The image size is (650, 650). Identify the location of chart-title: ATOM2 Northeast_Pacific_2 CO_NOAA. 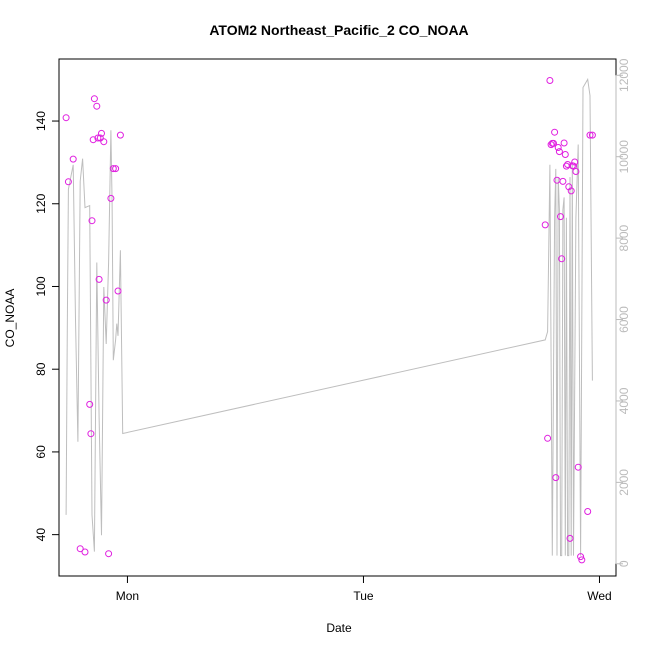
(338, 30).